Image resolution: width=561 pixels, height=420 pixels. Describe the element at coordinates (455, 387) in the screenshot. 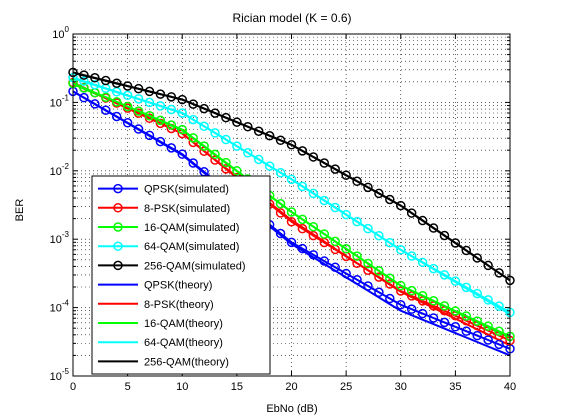

I see `x-tick-label: 35` at that location.